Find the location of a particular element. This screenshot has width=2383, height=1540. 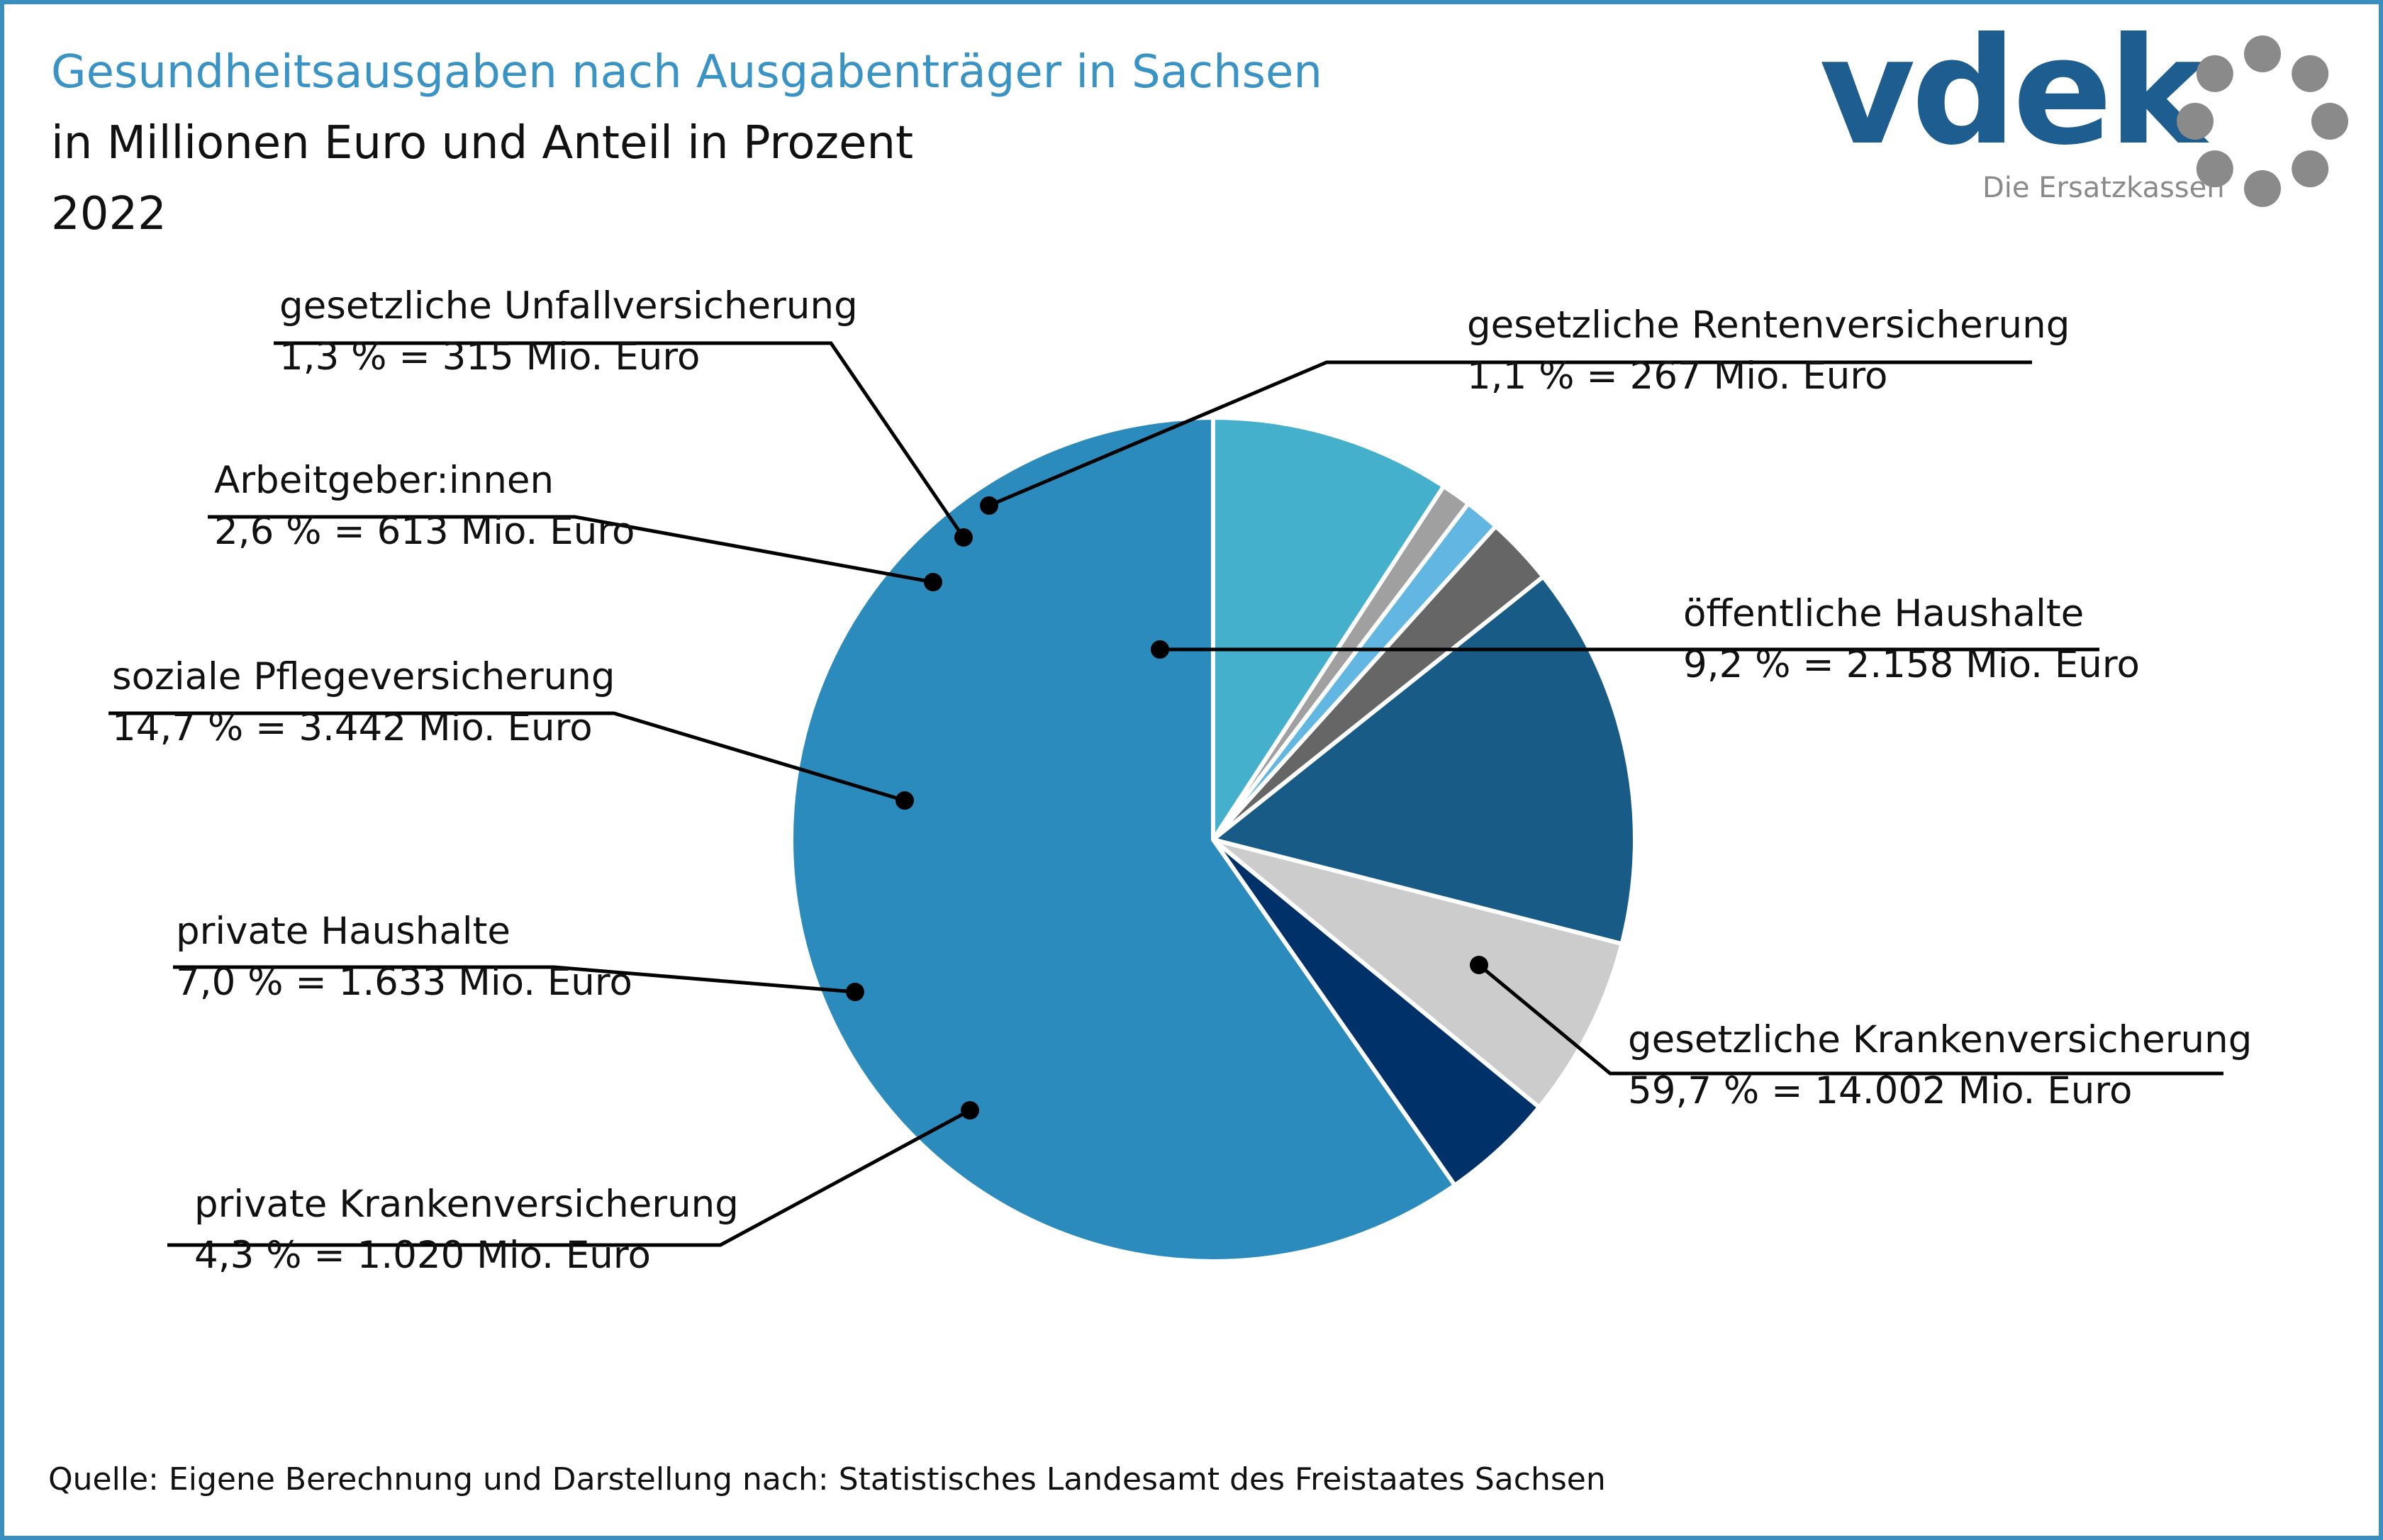

slice-name-label: gesetzliche Unfallversicherung is located at coordinates (568, 306).